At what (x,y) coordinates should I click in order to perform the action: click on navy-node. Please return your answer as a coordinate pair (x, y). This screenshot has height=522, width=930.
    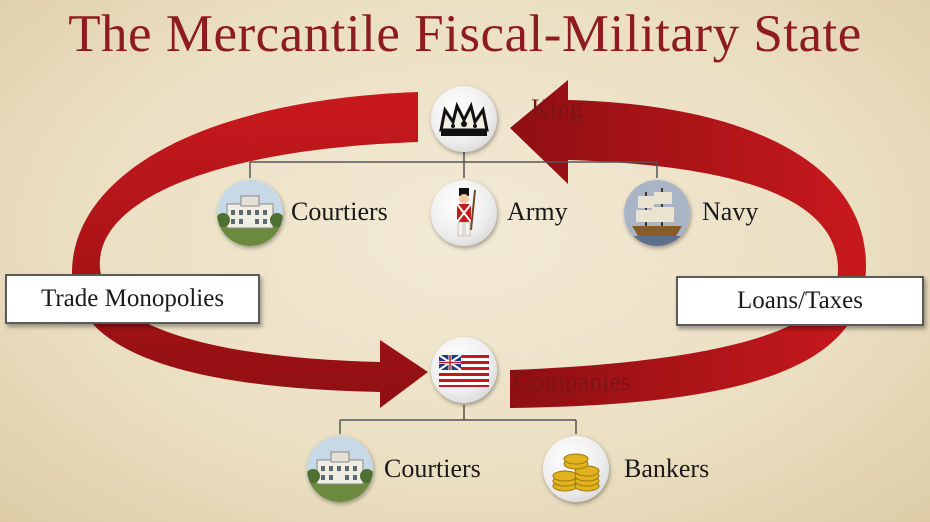
    Looking at the image, I should click on (657, 213).